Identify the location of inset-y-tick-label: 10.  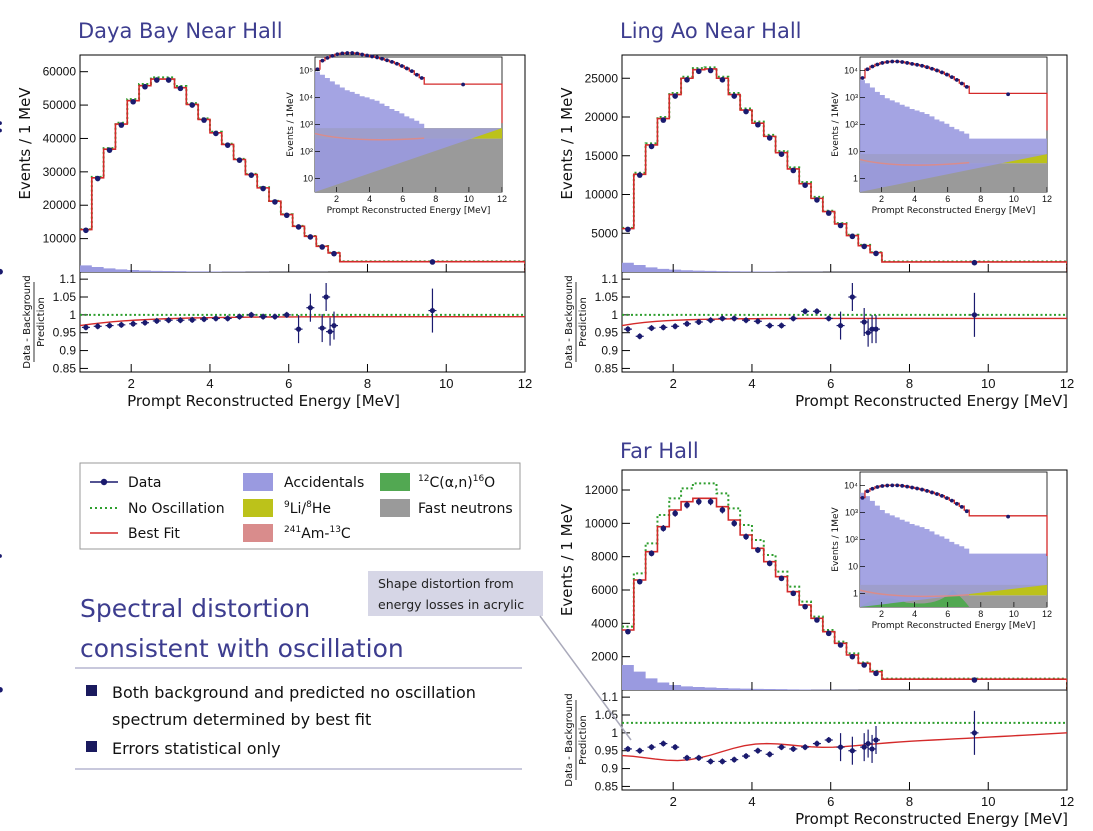
(853, 152).